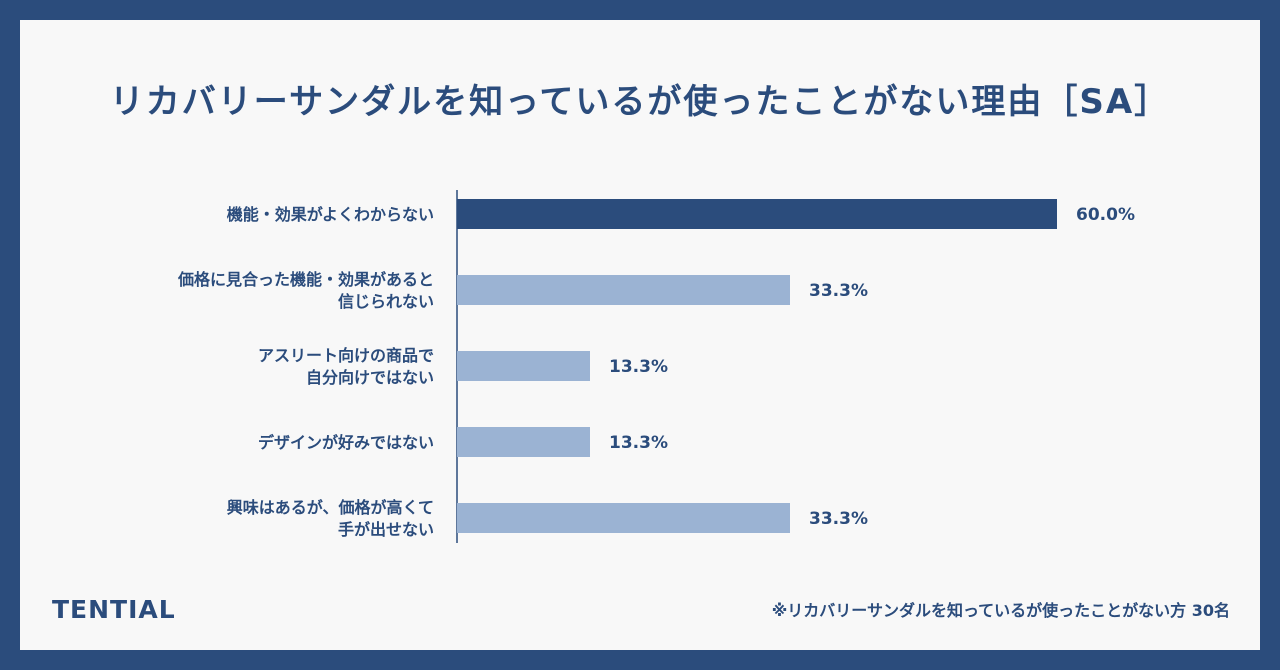  What do you see at coordinates (386, 529) in the screenshot?
I see `category-label-line: 手が出せない` at bounding box center [386, 529].